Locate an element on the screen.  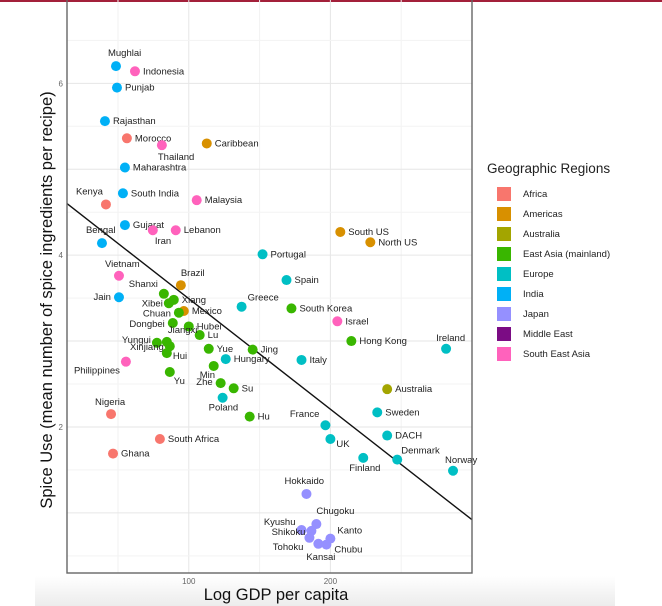
point-label: Italy is located at coordinates (319, 360).